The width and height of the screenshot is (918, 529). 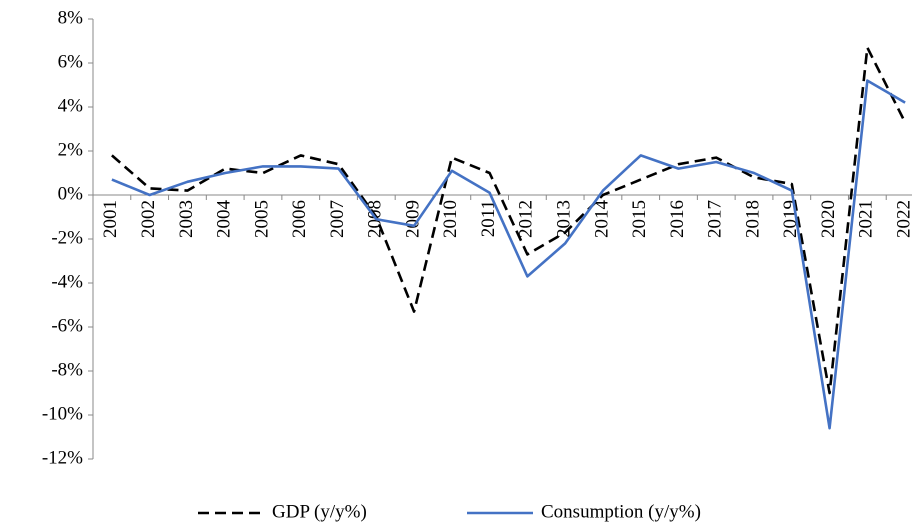 I want to click on y-tick-label: 2%, so click(x=71, y=149).